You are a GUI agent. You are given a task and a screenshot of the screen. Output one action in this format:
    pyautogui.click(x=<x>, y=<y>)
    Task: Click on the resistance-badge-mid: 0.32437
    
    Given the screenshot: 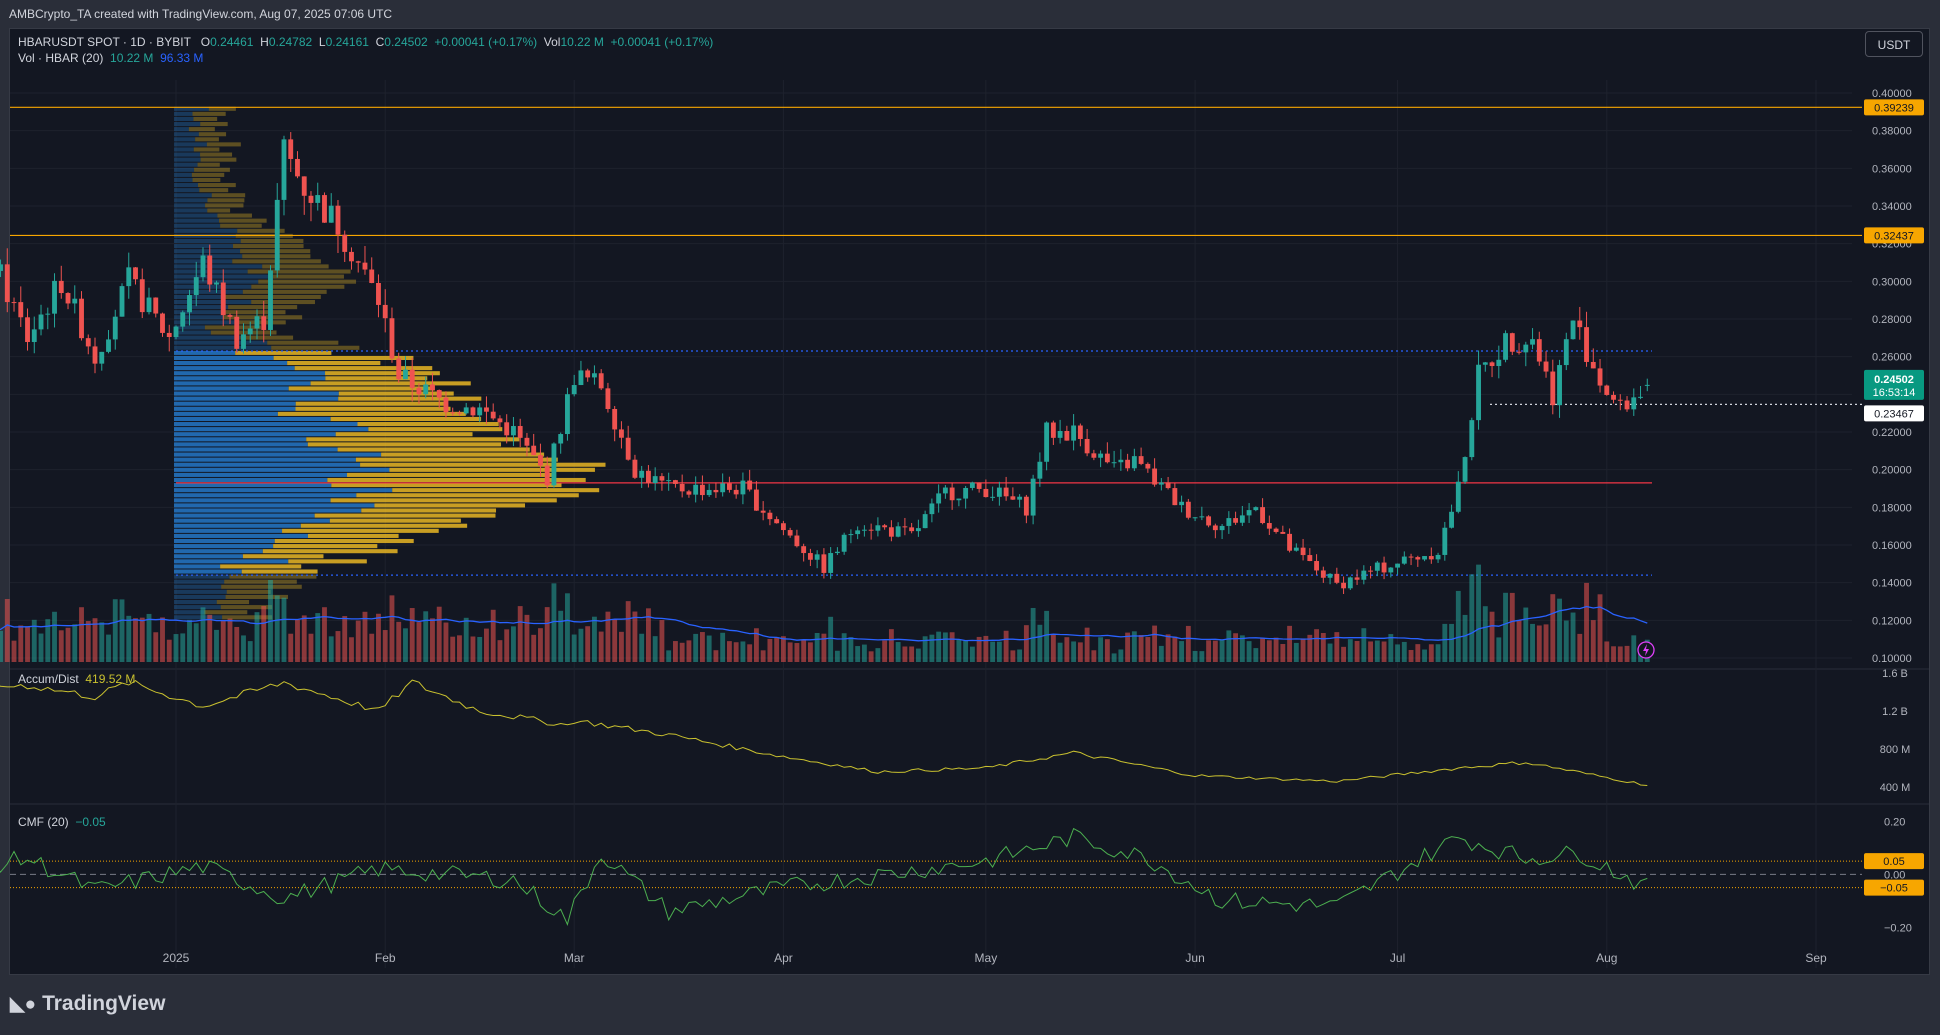 What is the action you would take?
    pyautogui.click(x=1894, y=235)
    